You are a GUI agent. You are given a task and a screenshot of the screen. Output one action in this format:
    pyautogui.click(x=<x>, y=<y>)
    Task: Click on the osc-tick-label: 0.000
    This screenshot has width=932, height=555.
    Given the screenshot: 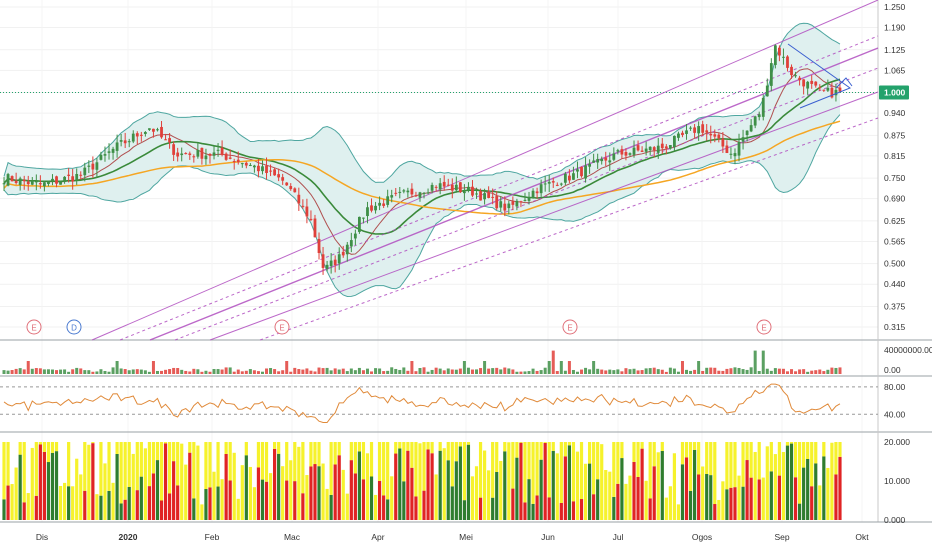 What is the action you would take?
    pyautogui.click(x=895, y=520)
    